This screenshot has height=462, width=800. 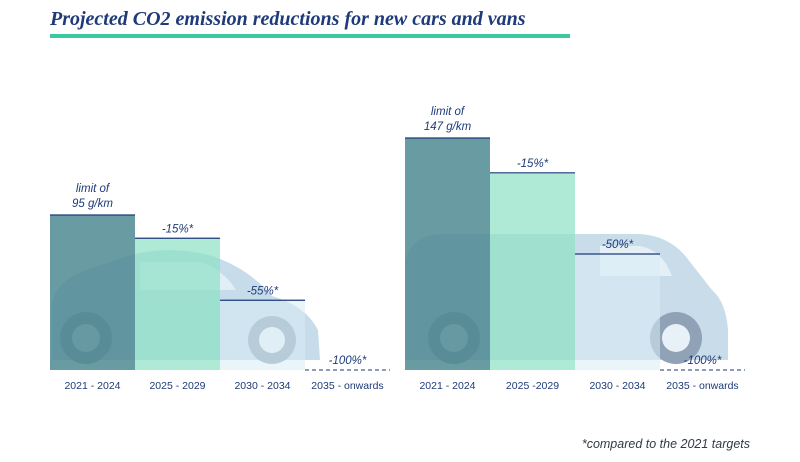 What do you see at coordinates (532, 386) in the screenshot?
I see `category-label-vans-1: 2025 -2029` at bounding box center [532, 386].